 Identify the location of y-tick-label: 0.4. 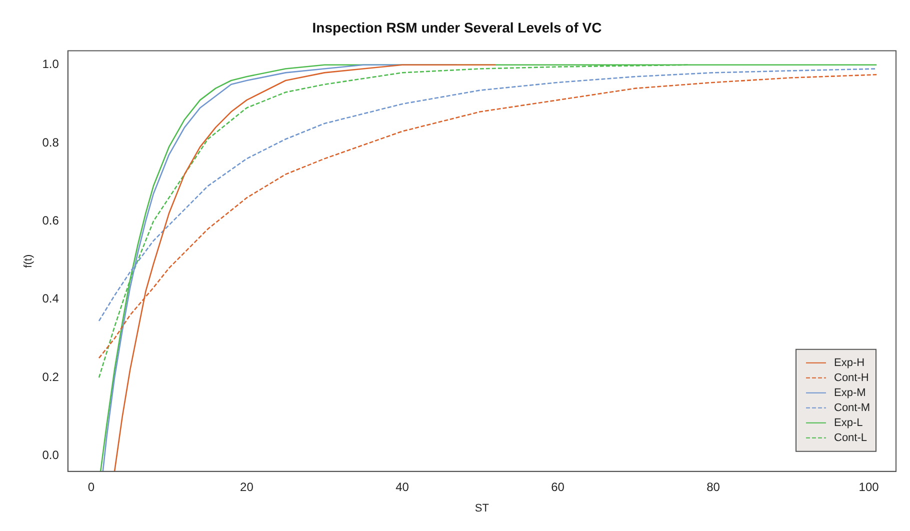
(51, 299).